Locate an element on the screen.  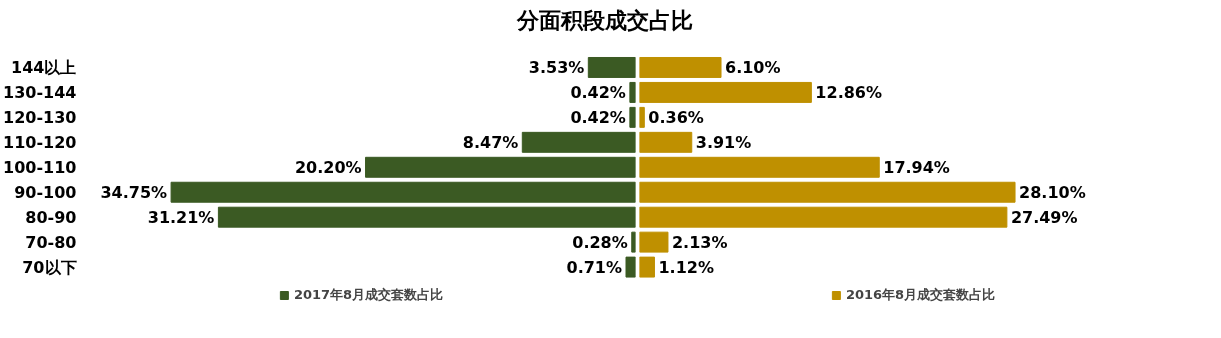
data-label: 0.28% is located at coordinates (600, 242).